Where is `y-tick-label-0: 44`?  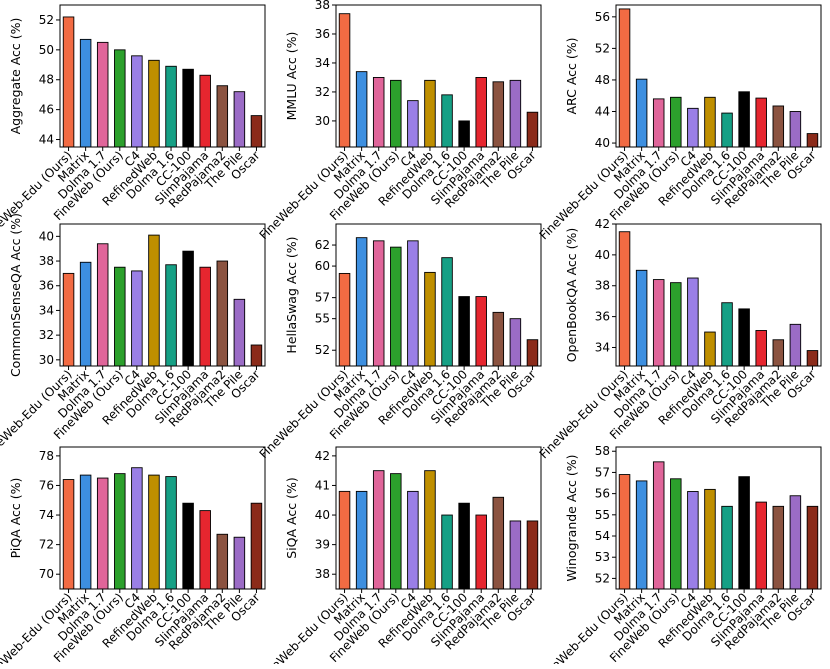
y-tick-label-0: 44 is located at coordinates (46, 140).